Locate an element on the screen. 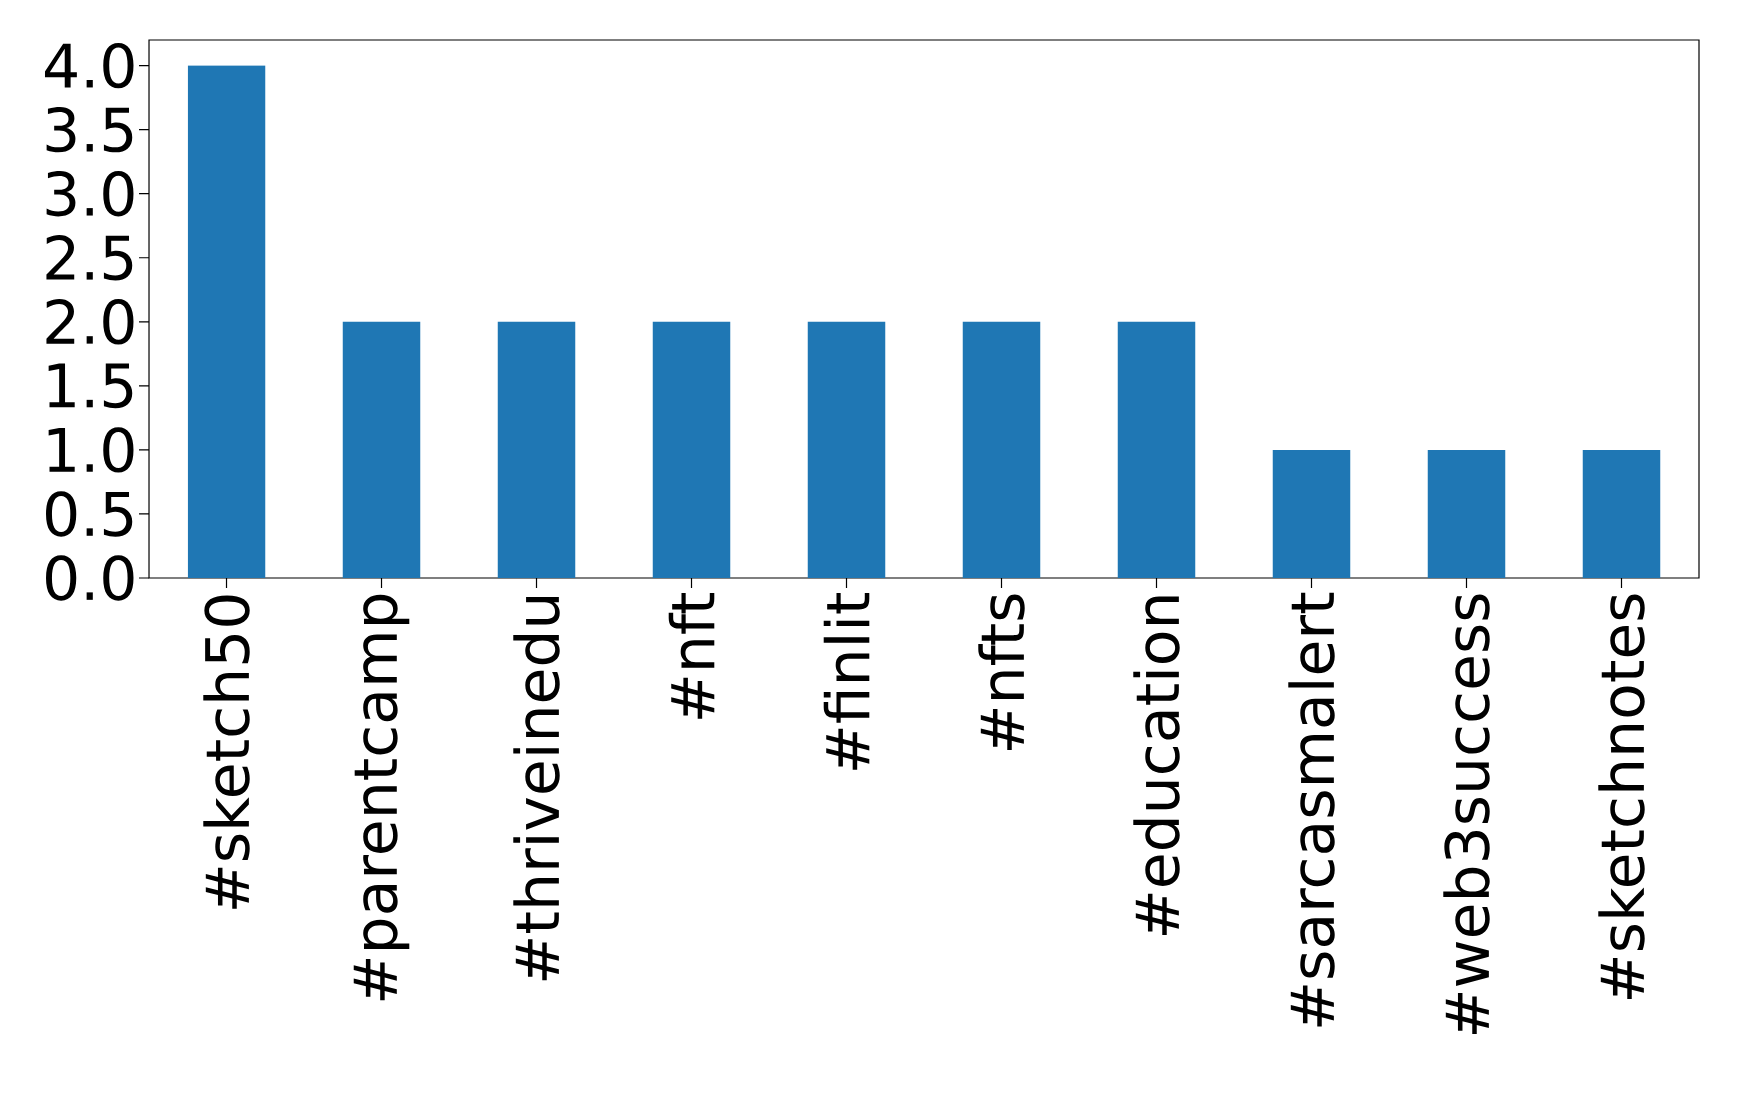  y-tick-label: 3.0 is located at coordinates (90, 194).